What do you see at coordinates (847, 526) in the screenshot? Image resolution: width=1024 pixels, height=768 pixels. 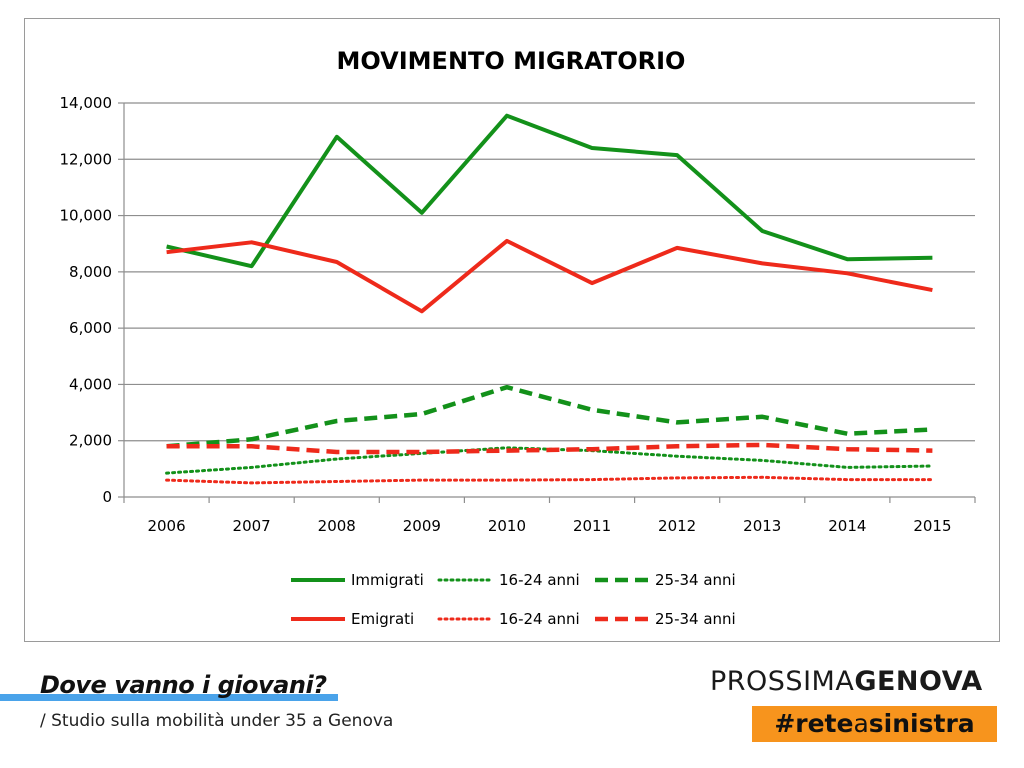 I see `x-tick-label: 2014` at bounding box center [847, 526].